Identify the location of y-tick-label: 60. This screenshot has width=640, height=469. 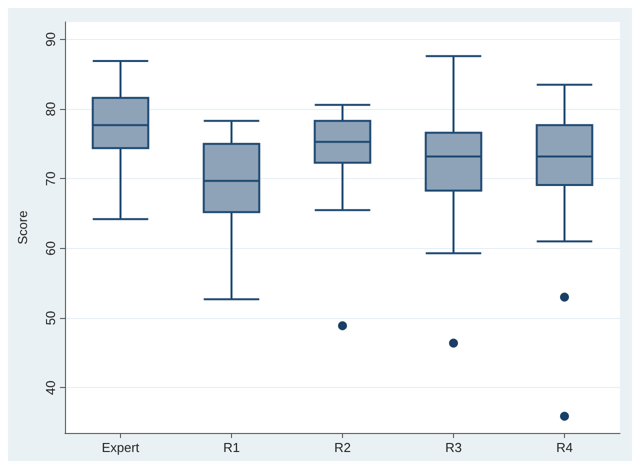
(50, 248).